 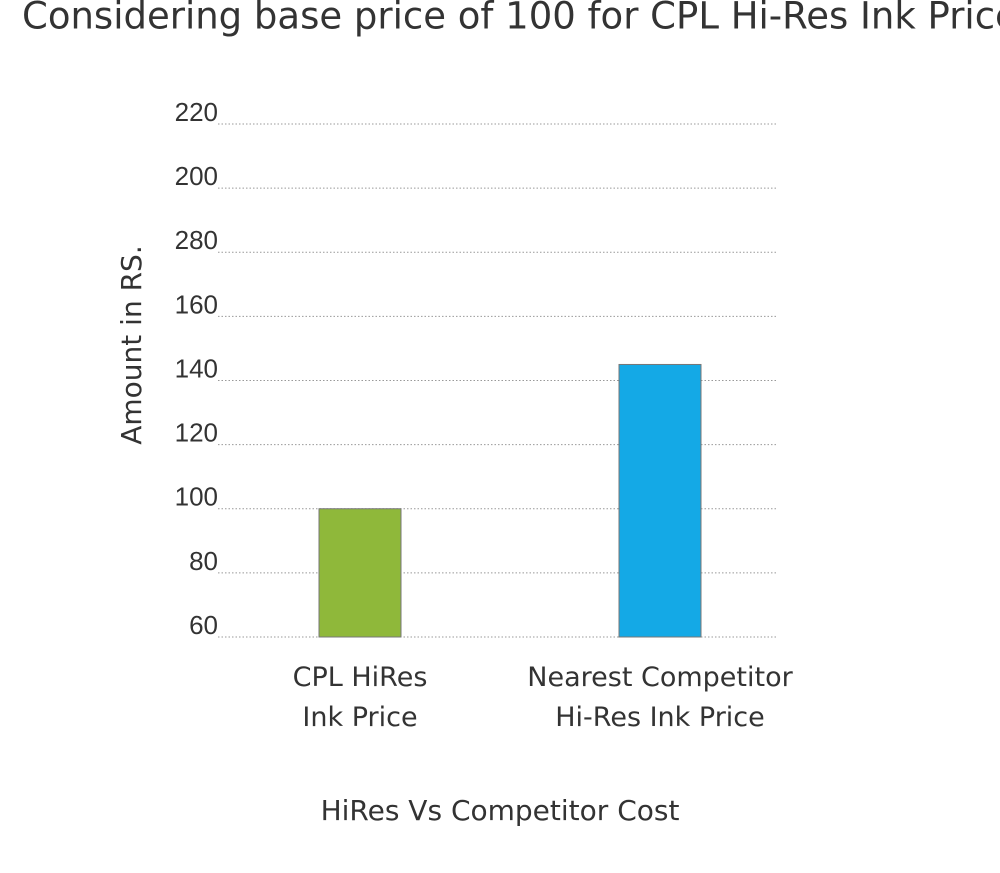 What do you see at coordinates (196, 176) in the screenshot?
I see `y-tick-label: 200` at bounding box center [196, 176].